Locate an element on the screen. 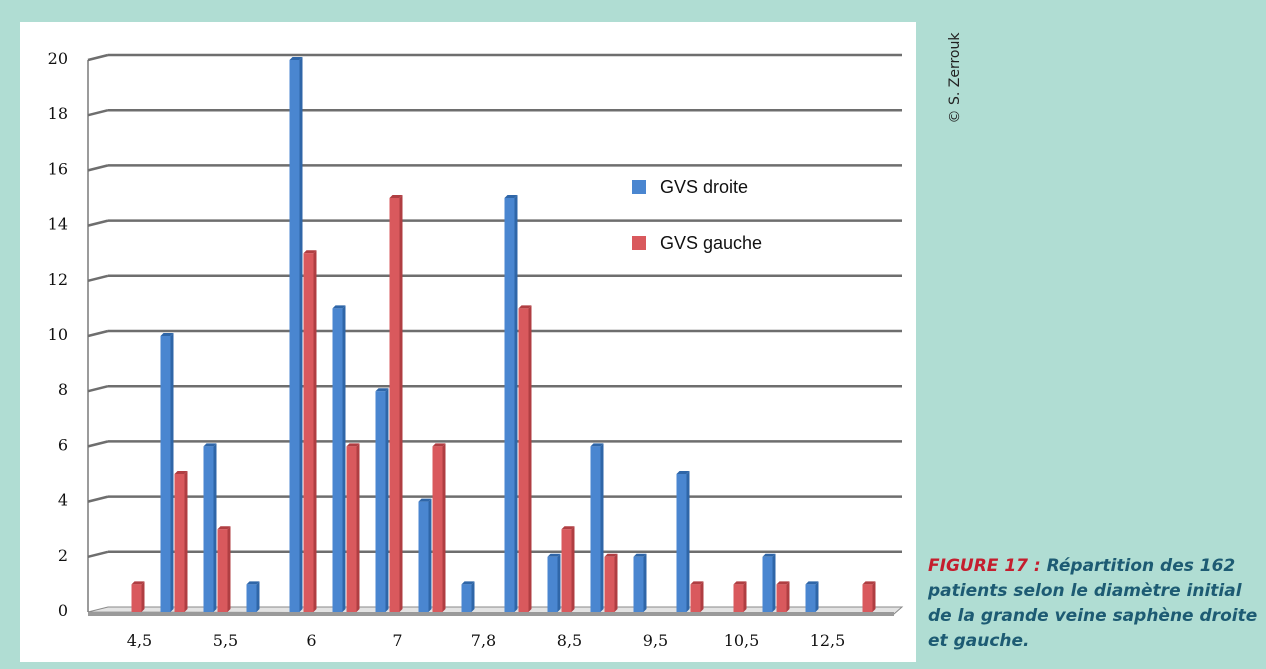  y-tick-label: 4 is located at coordinates (63, 500).